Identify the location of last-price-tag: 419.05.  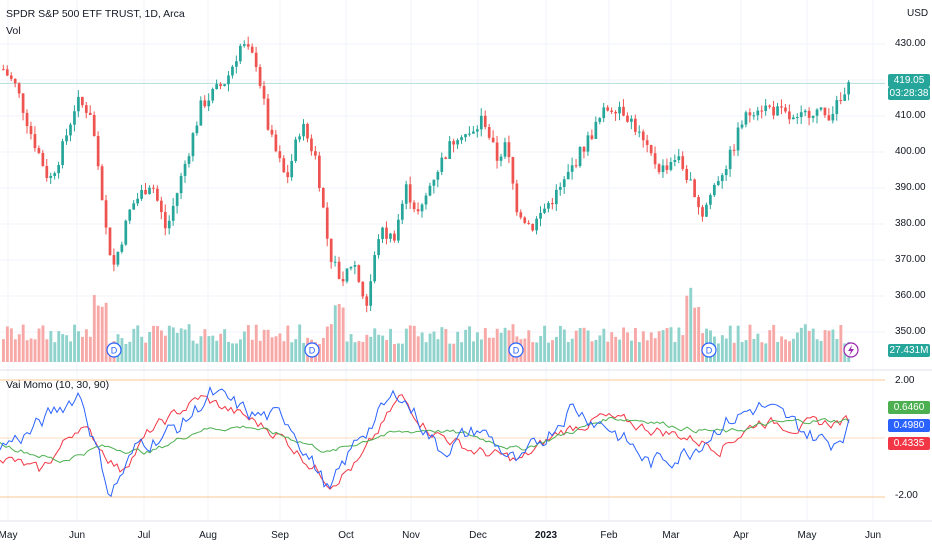
(909, 80).